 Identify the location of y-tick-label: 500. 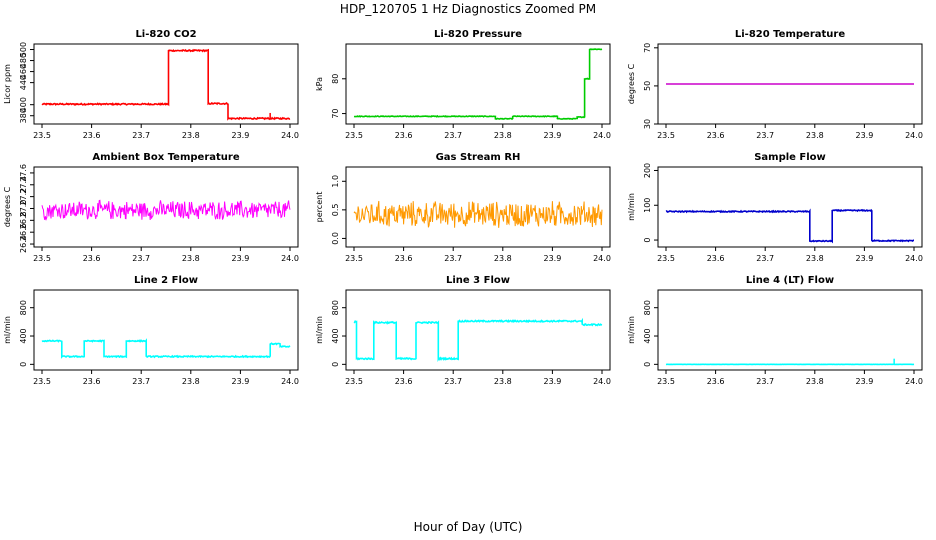
(23, 49).